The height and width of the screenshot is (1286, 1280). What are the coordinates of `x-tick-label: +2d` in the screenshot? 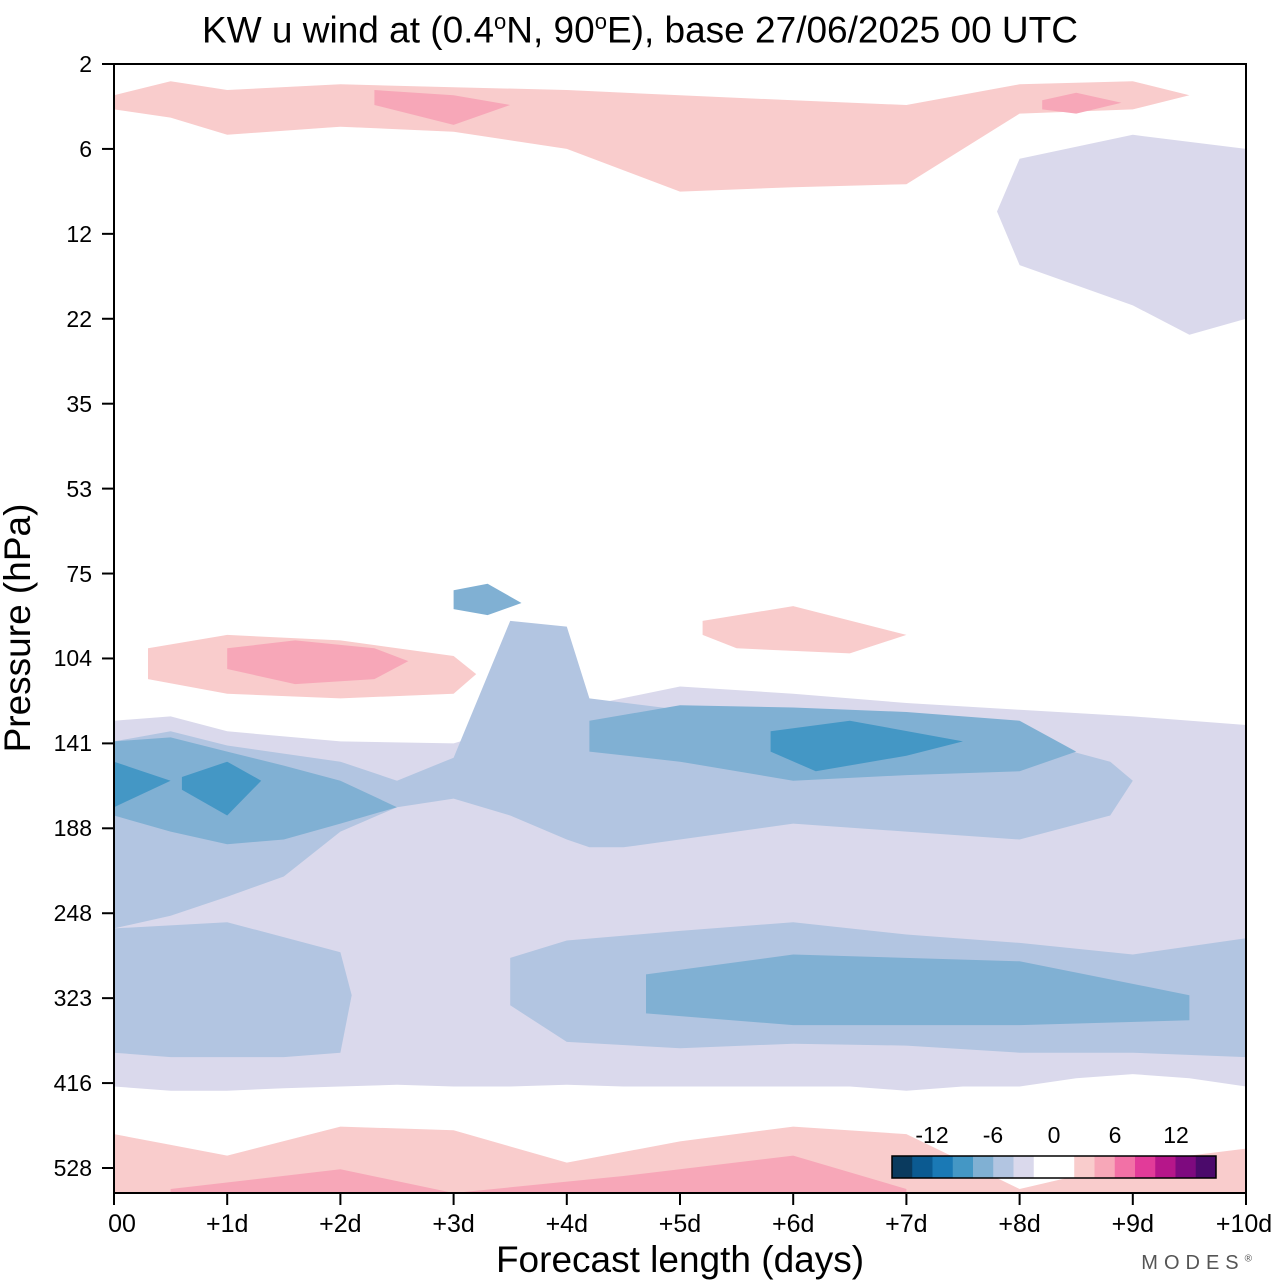 It's located at (340, 1224).